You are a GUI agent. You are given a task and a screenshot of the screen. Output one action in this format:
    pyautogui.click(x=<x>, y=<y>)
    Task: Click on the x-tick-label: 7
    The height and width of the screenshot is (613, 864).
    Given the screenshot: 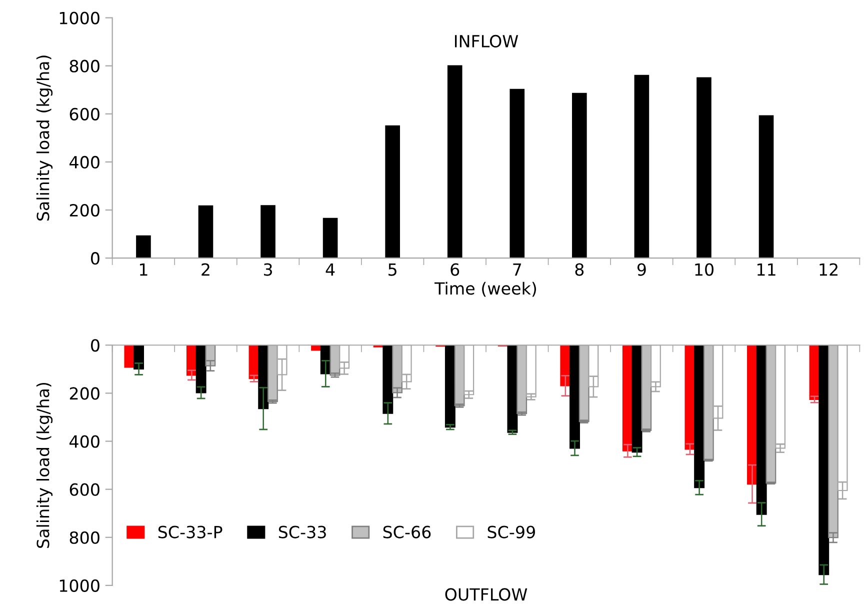 What is the action you would take?
    pyautogui.click(x=517, y=269)
    